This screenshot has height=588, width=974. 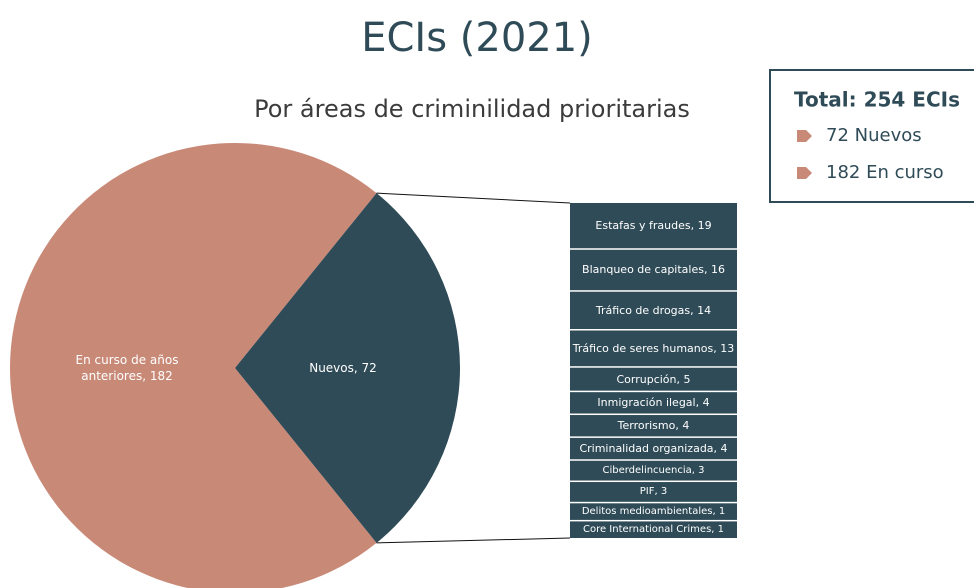 I want to click on segment-label: Blanqueo de capitales, 16, so click(x=653, y=270).